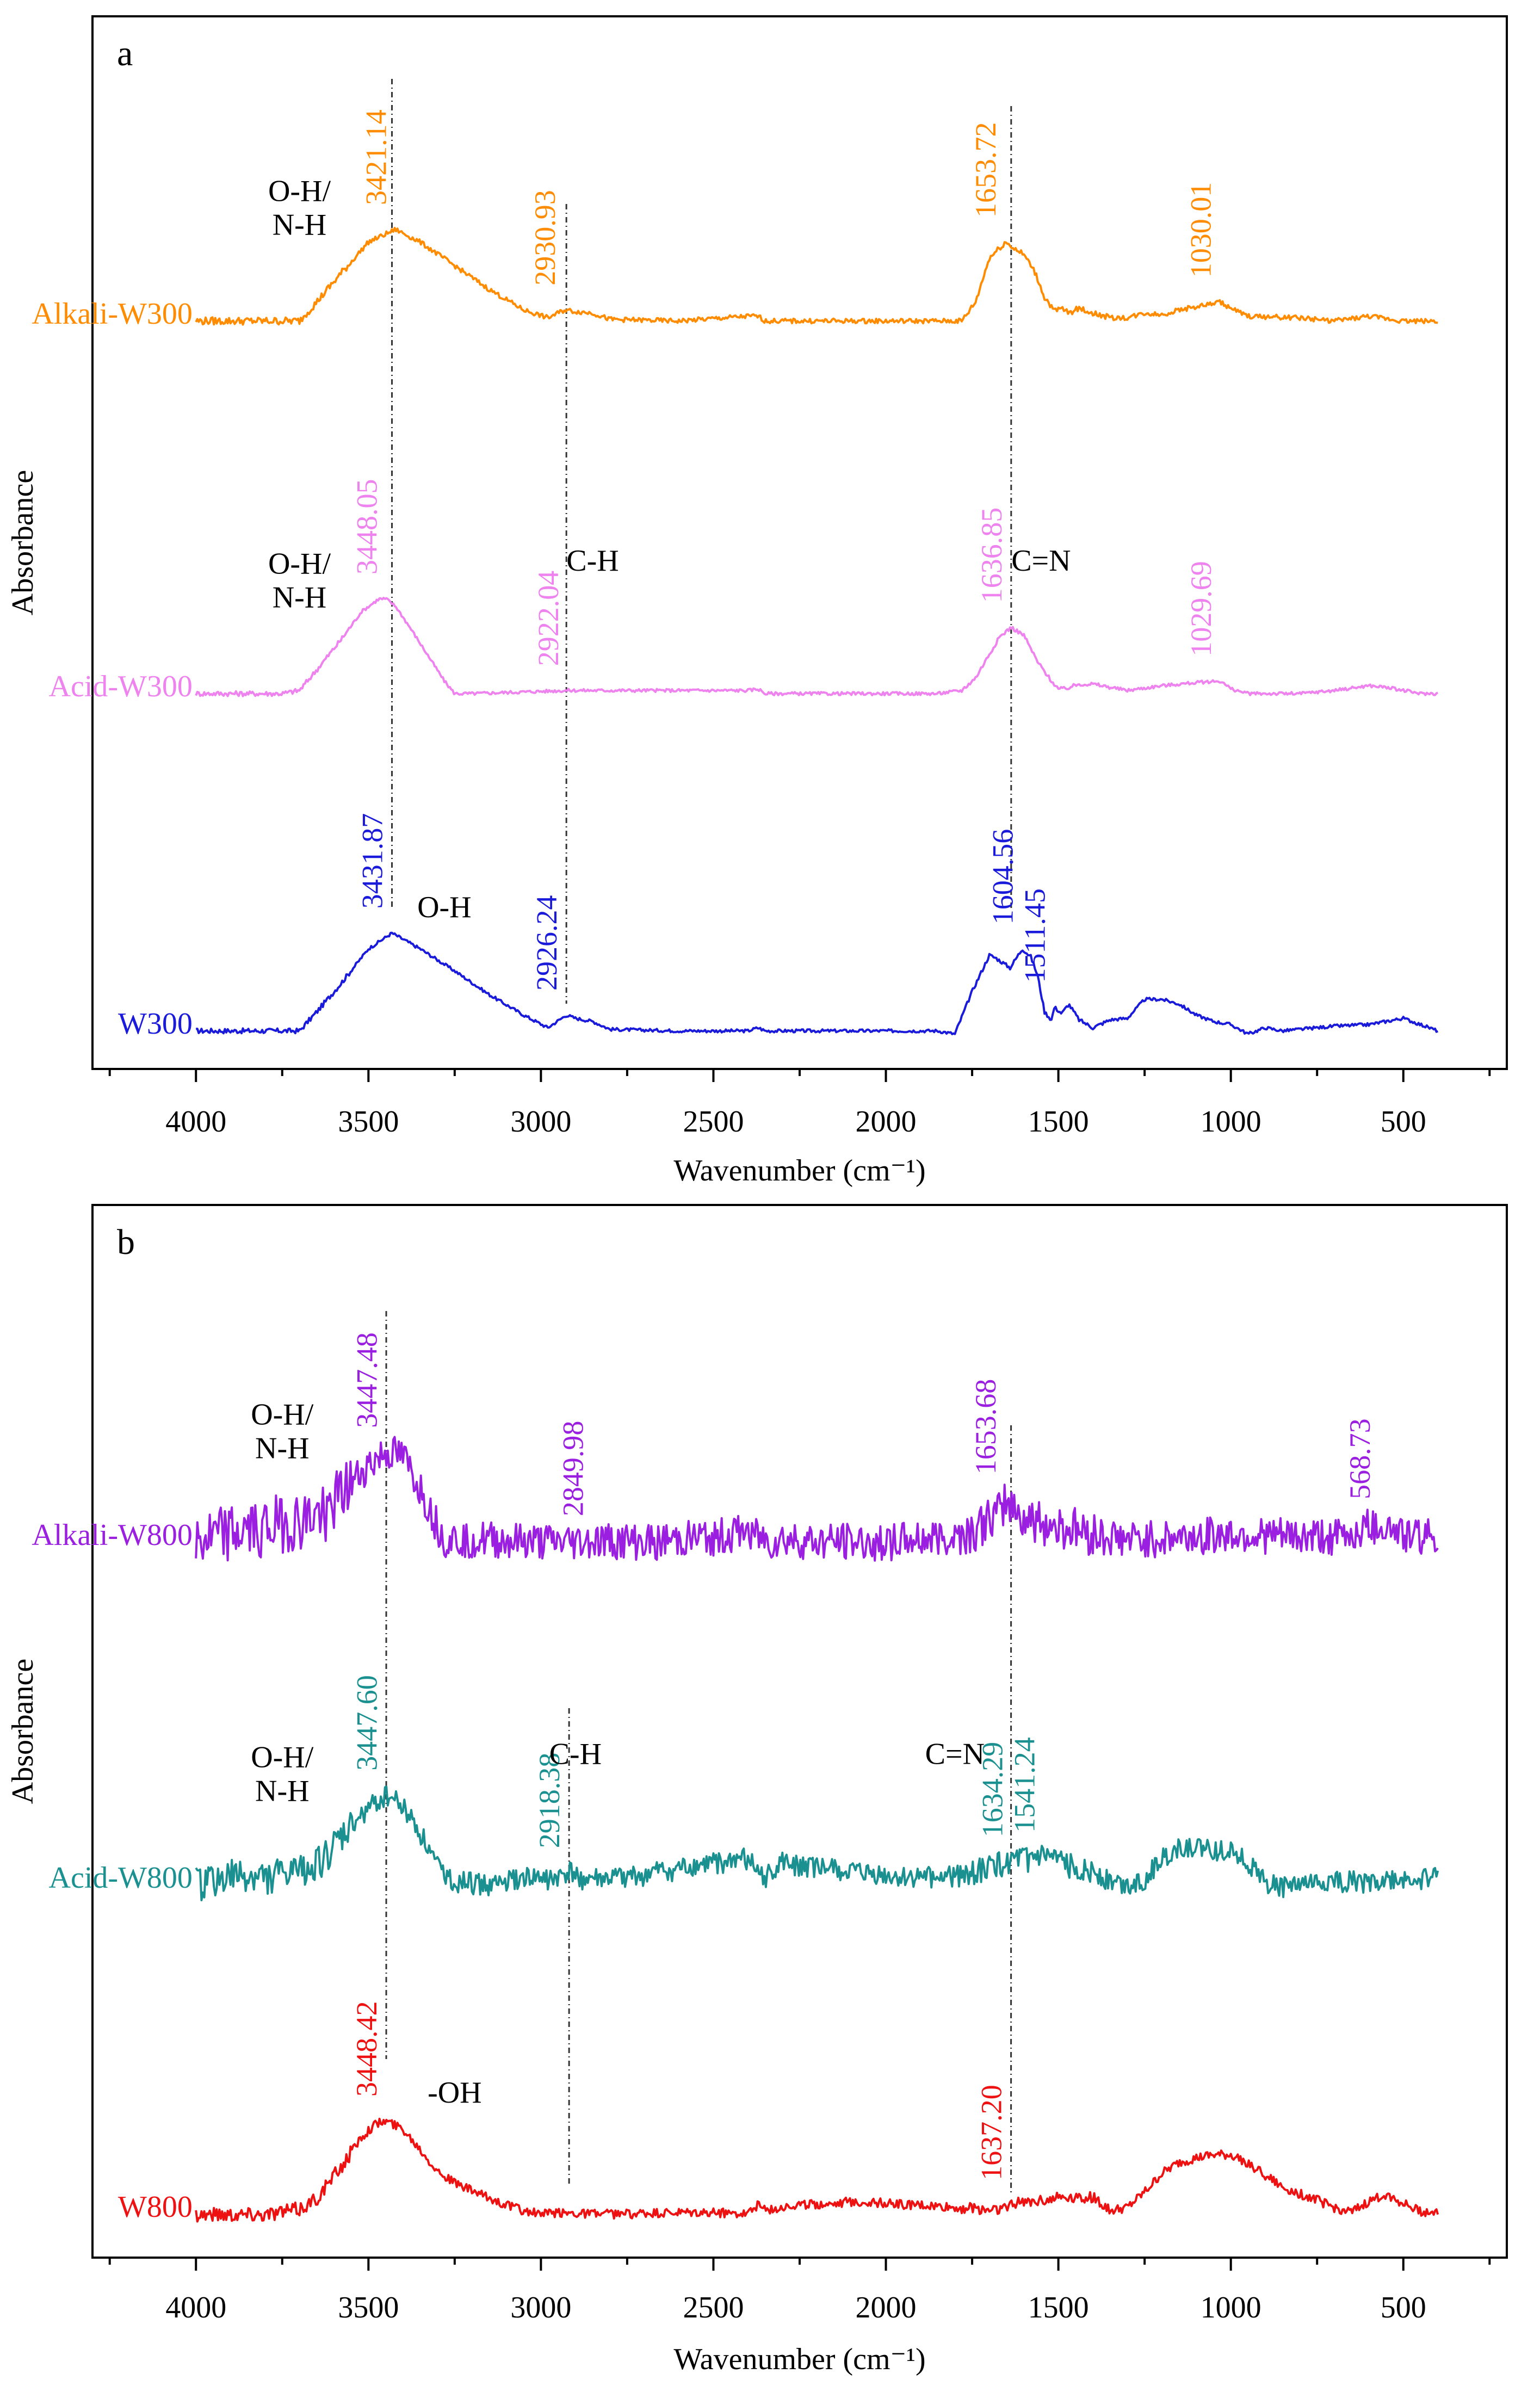  What do you see at coordinates (121, 1878) in the screenshot?
I see `series-label: Acid-W800` at bounding box center [121, 1878].